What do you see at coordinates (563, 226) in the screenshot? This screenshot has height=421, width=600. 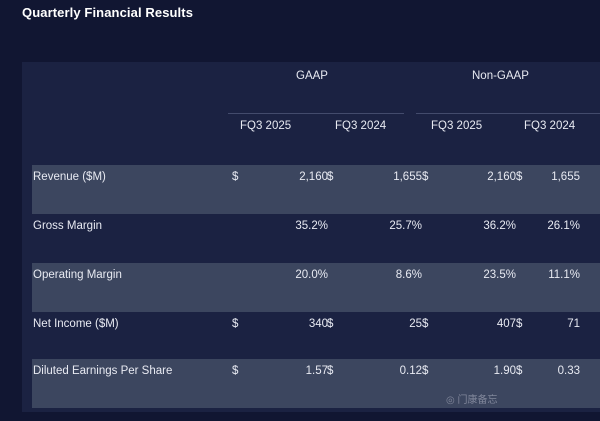 I see `value-non-gaap-fq3-2024: 26.1%` at bounding box center [563, 226].